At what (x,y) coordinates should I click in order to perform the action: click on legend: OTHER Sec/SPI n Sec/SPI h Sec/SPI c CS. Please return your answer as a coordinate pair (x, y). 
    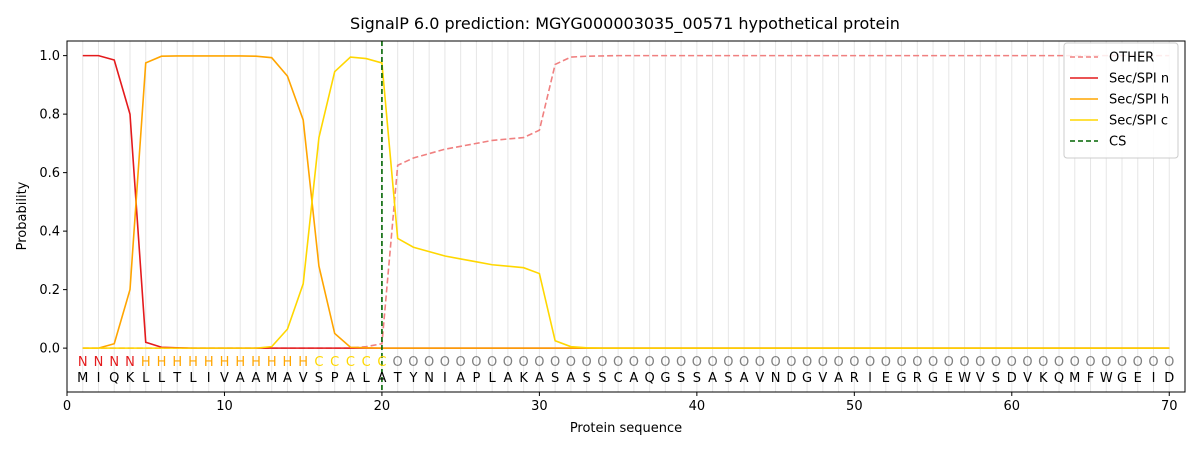
    Looking at the image, I should click on (1121, 100).